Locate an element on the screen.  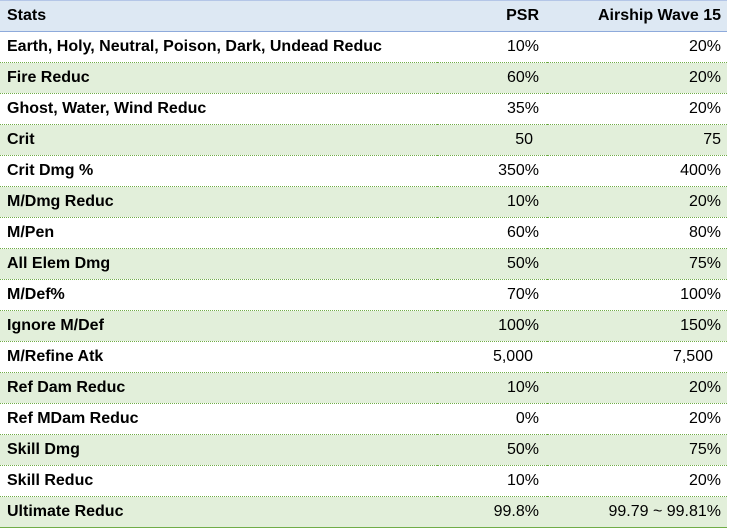
psr-value-cell: 35% is located at coordinates (492, 109).